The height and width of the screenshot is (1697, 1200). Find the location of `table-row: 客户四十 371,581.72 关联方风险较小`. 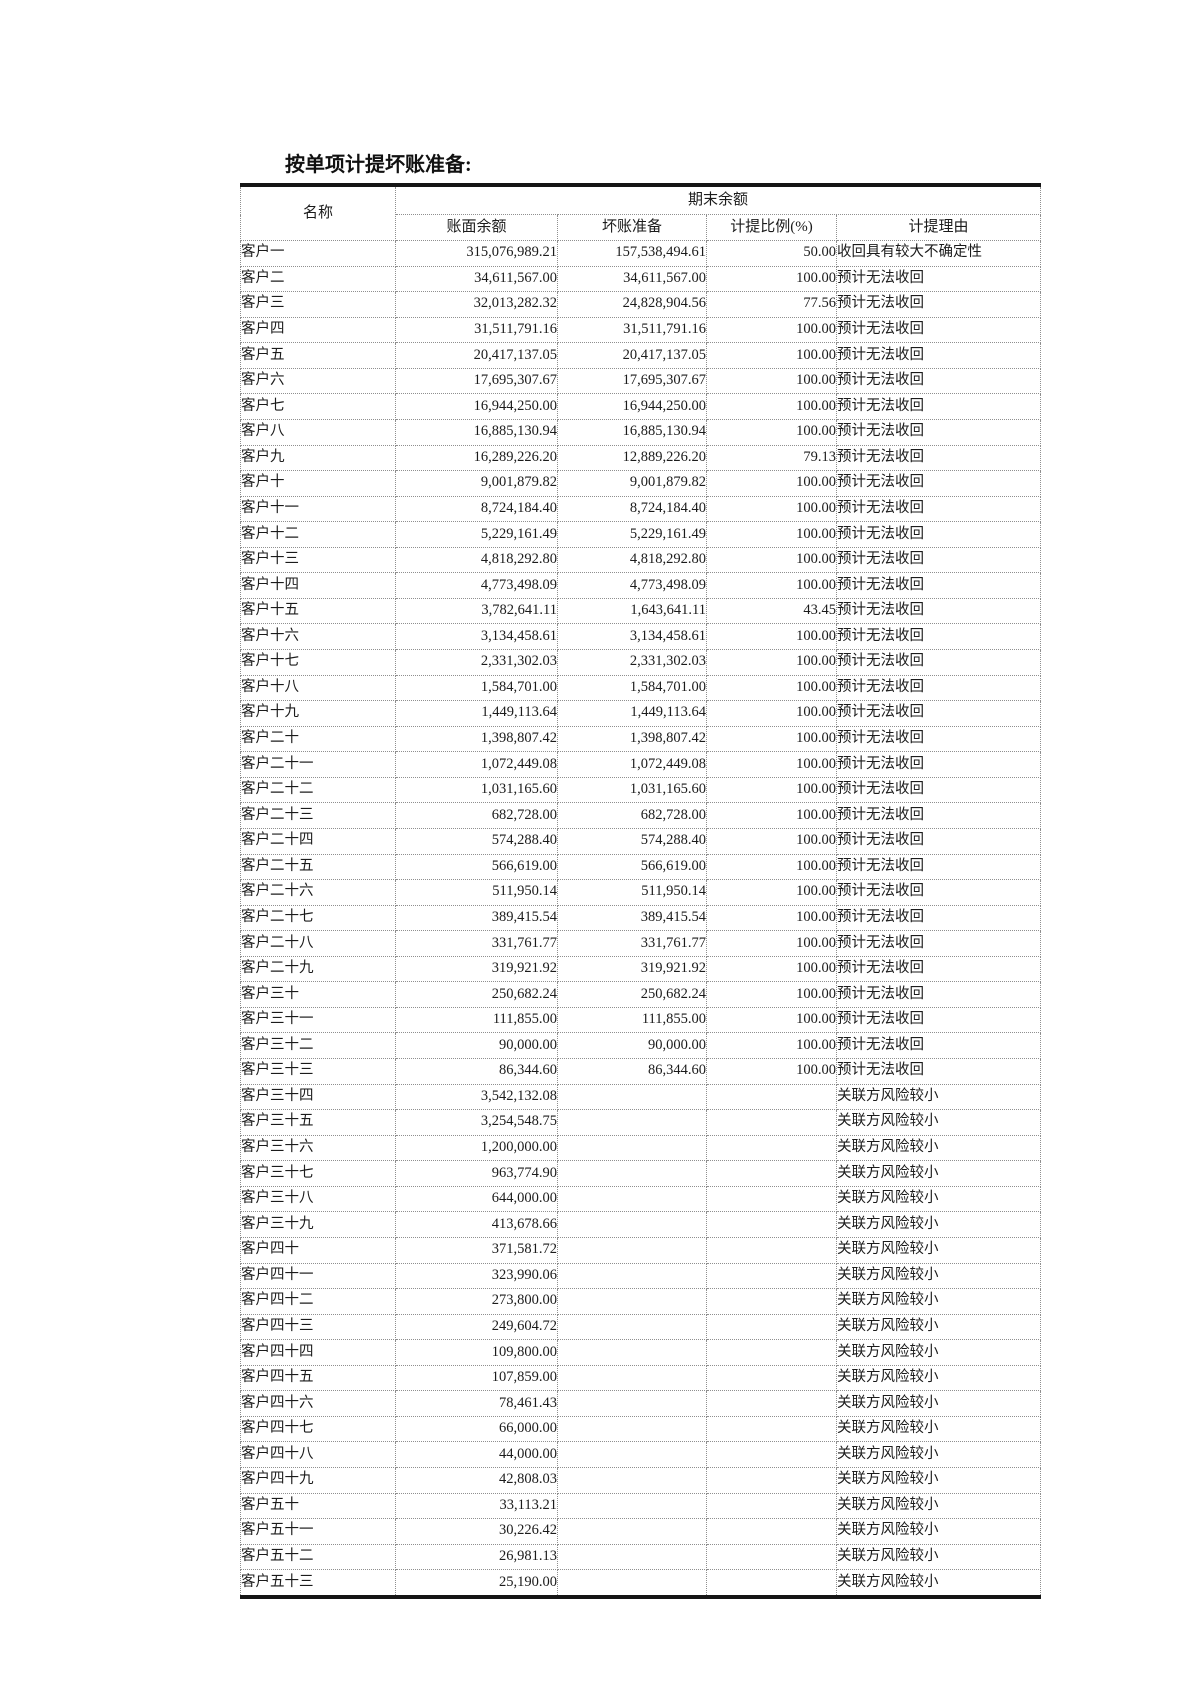

table-row: 客户四十 371,581.72 关联方风险较小 is located at coordinates (641, 1250).